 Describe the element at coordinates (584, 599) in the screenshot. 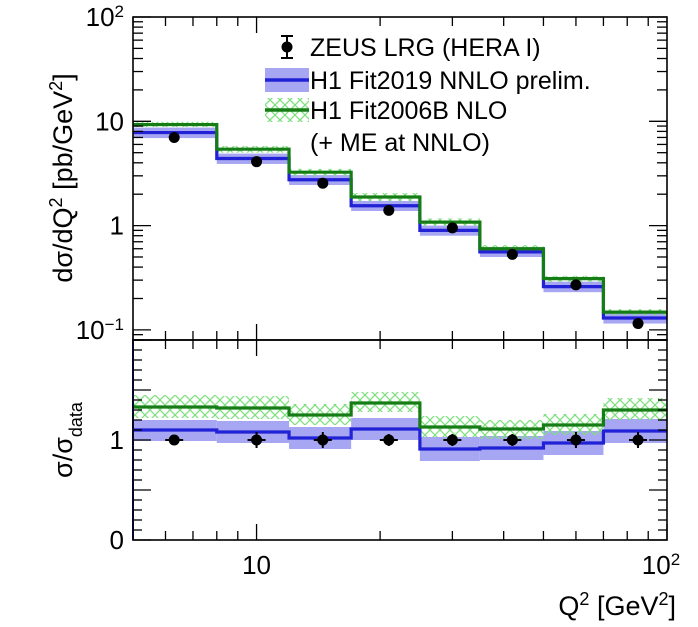

I see `x-title-sup: 2` at that location.